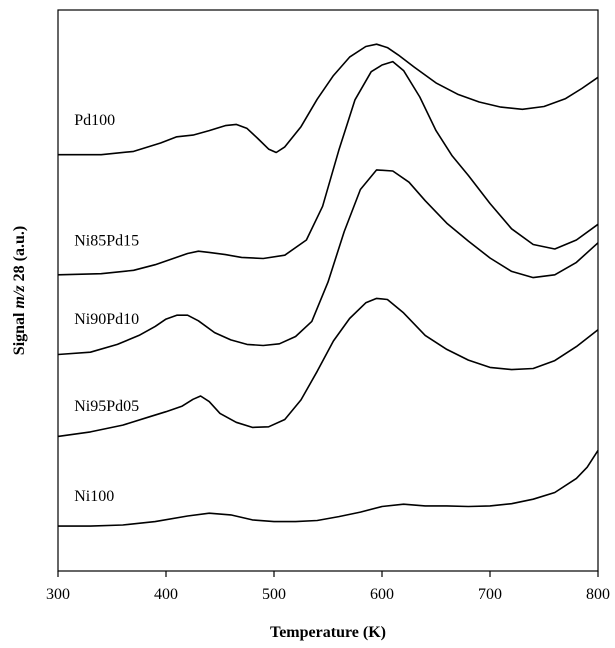  I want to click on x-tick-label: 400, so click(166, 594).